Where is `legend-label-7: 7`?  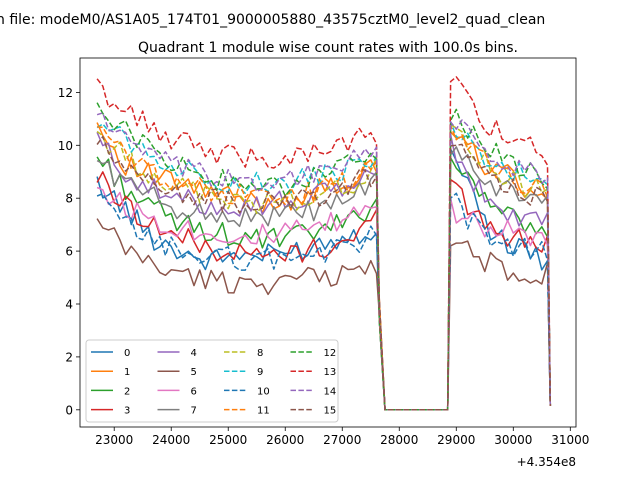
legend-label-7: 7 is located at coordinates (194, 411).